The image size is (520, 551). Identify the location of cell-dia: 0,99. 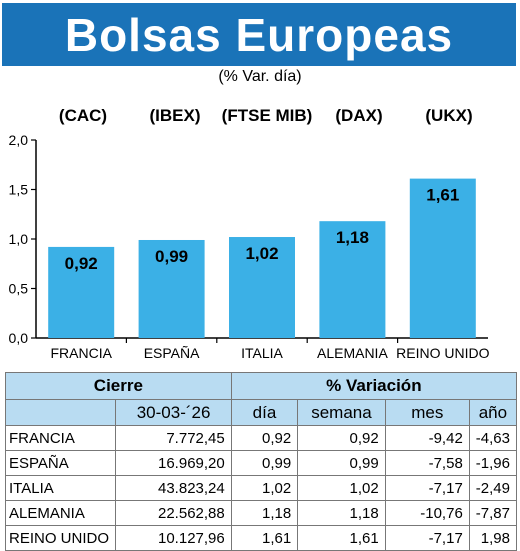
(264, 463).